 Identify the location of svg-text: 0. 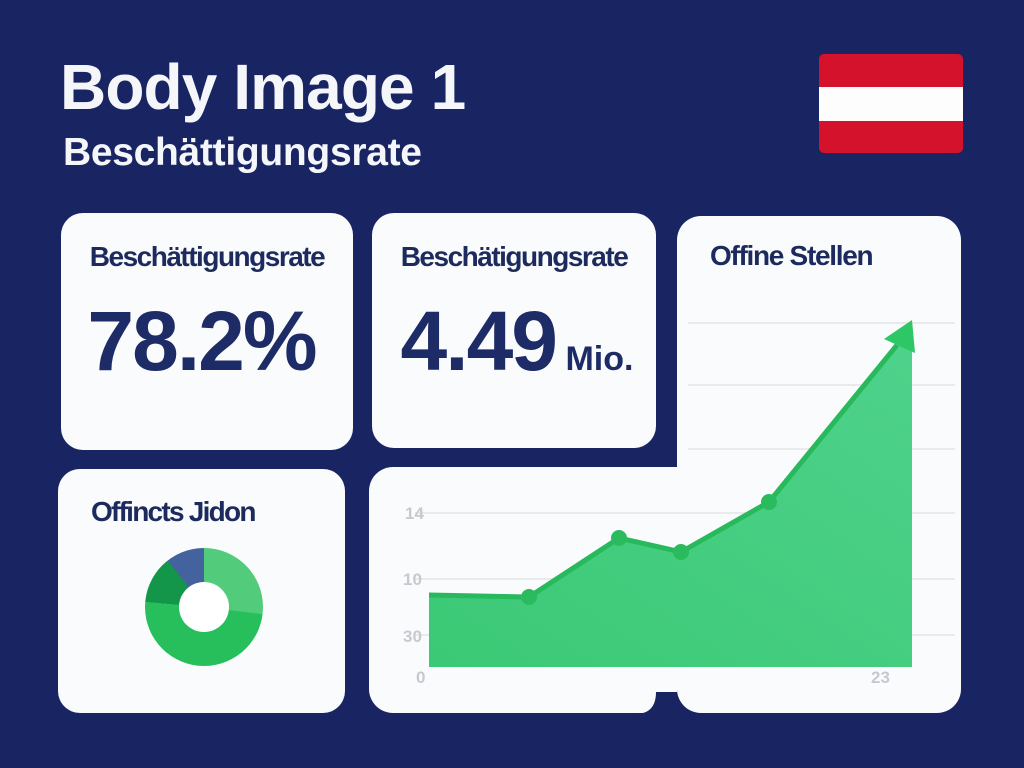
(420, 677).